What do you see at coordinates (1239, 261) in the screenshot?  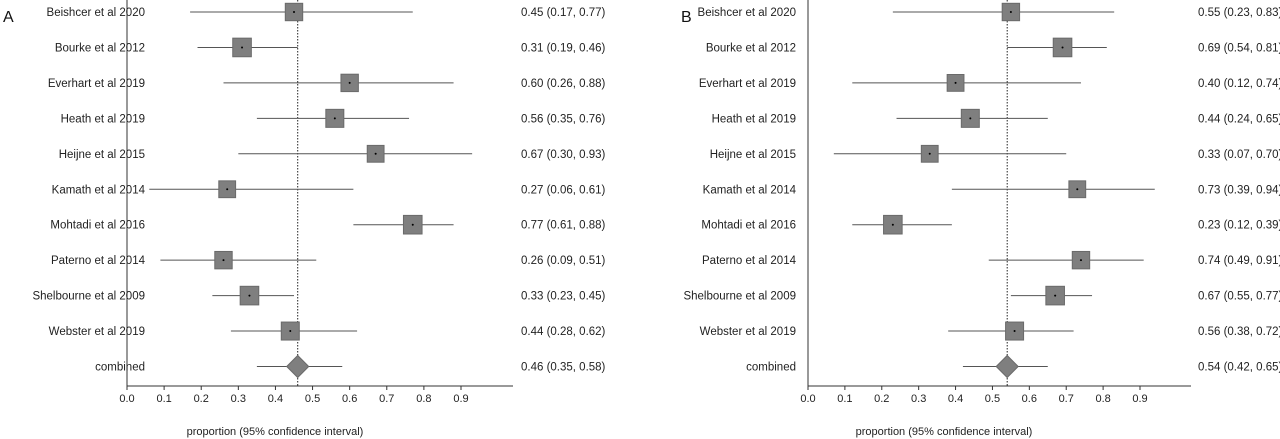 I see `study-estimate-text: 0.74 (0.49, 0.91)` at bounding box center [1239, 261].